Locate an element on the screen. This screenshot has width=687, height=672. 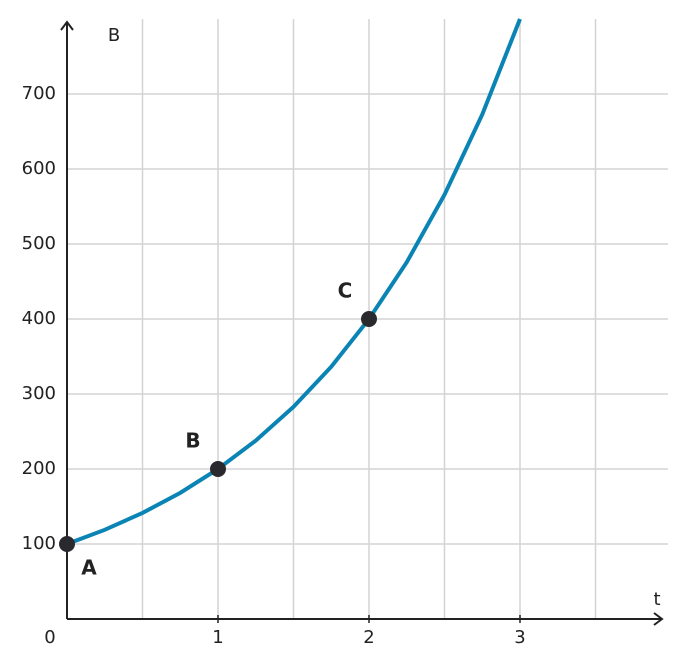
y-tick-label: 400 is located at coordinates (39, 318).